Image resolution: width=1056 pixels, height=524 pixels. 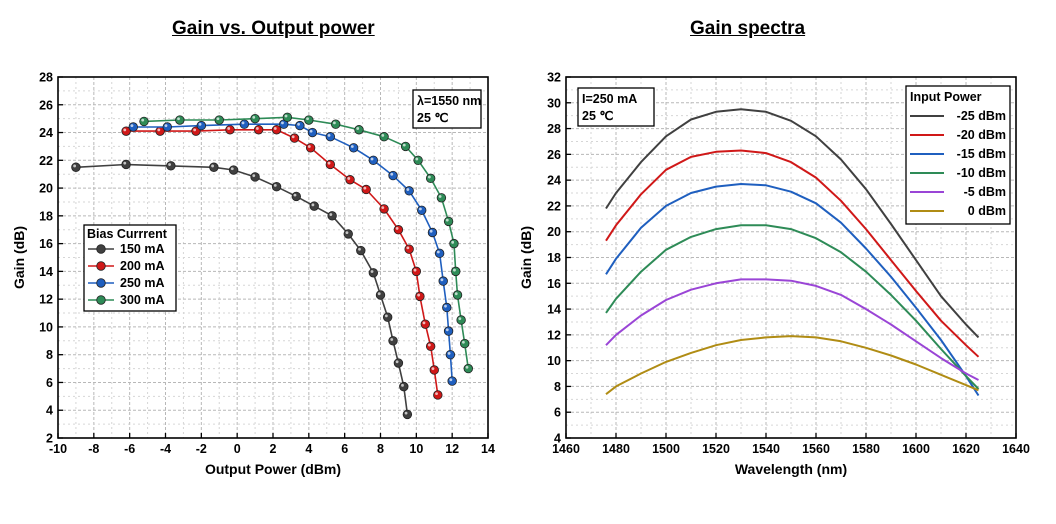 What do you see at coordinates (127, 234) in the screenshot?
I see `legend-title: Bias Currrent` at bounding box center [127, 234].